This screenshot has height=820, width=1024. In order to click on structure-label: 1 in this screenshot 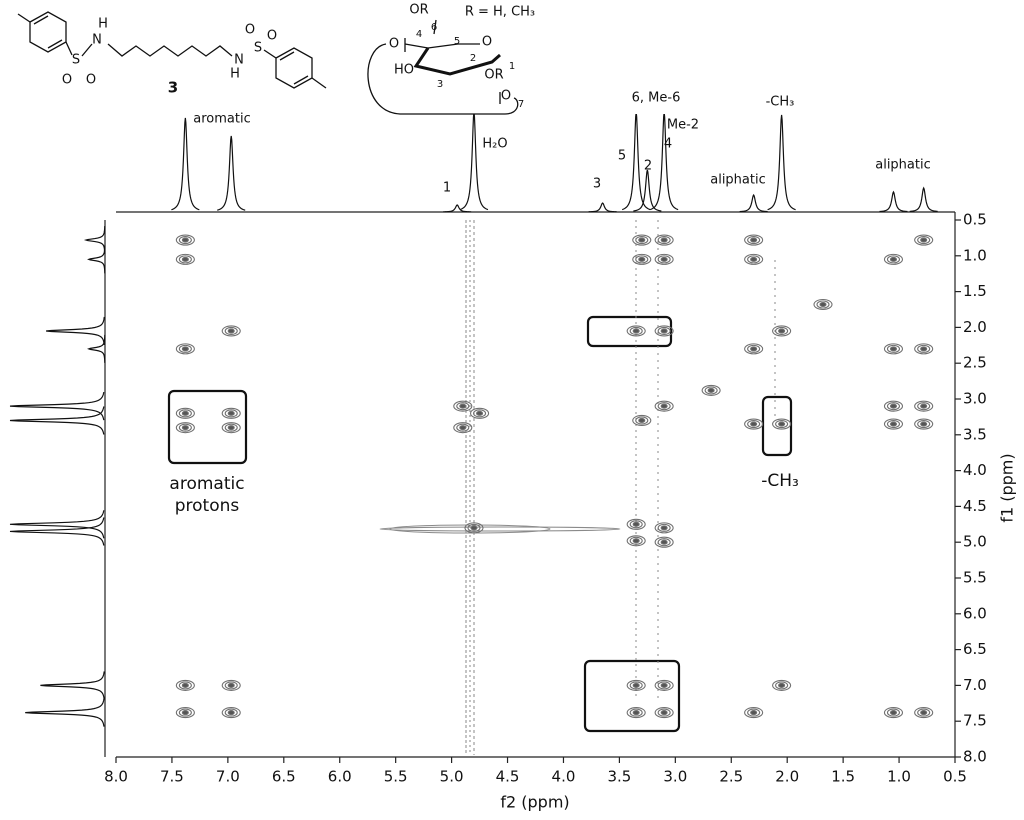, I will do `click(512, 66)`.